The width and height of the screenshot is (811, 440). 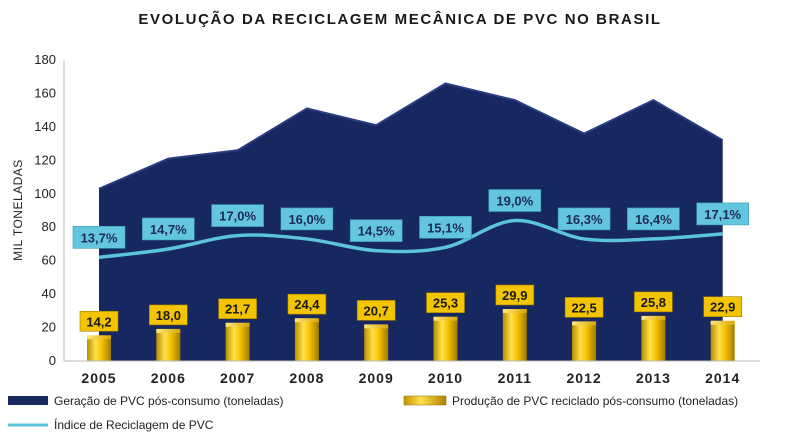 What do you see at coordinates (722, 378) in the screenshot?
I see `x-tick-label: 2014` at bounding box center [722, 378].